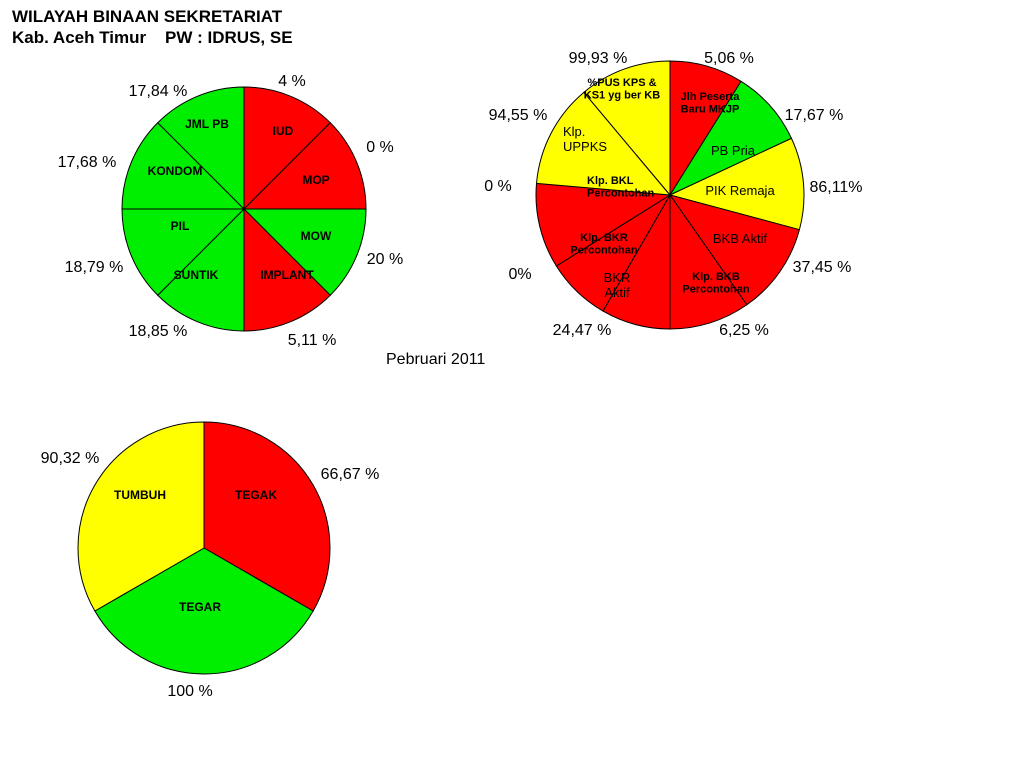 The width and height of the screenshot is (1024, 768). What do you see at coordinates (158, 331) in the screenshot?
I see `slice-value-suntik: 18,85 %` at bounding box center [158, 331].